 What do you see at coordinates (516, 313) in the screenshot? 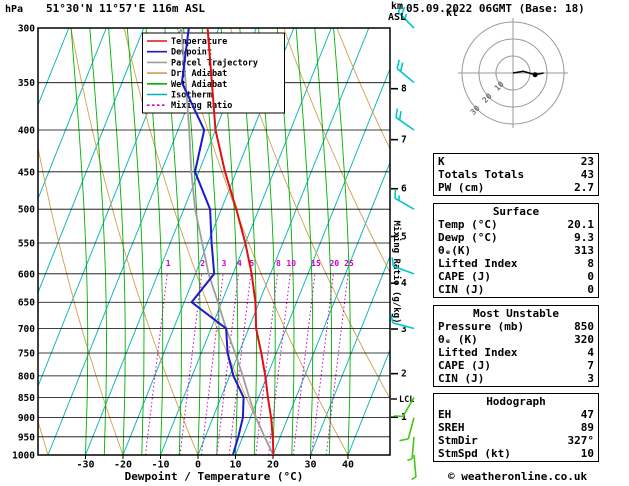
I see `most-unstable-panel-title: Most Unstable` at bounding box center [516, 313].